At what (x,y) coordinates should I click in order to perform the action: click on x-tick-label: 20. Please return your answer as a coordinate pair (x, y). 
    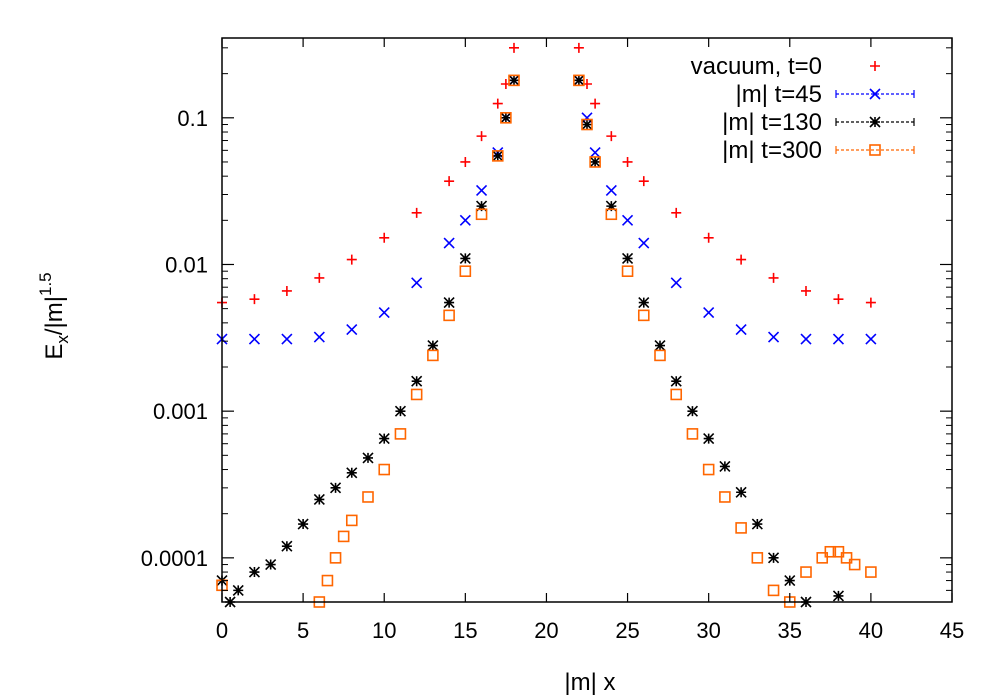
    Looking at the image, I should click on (546, 630).